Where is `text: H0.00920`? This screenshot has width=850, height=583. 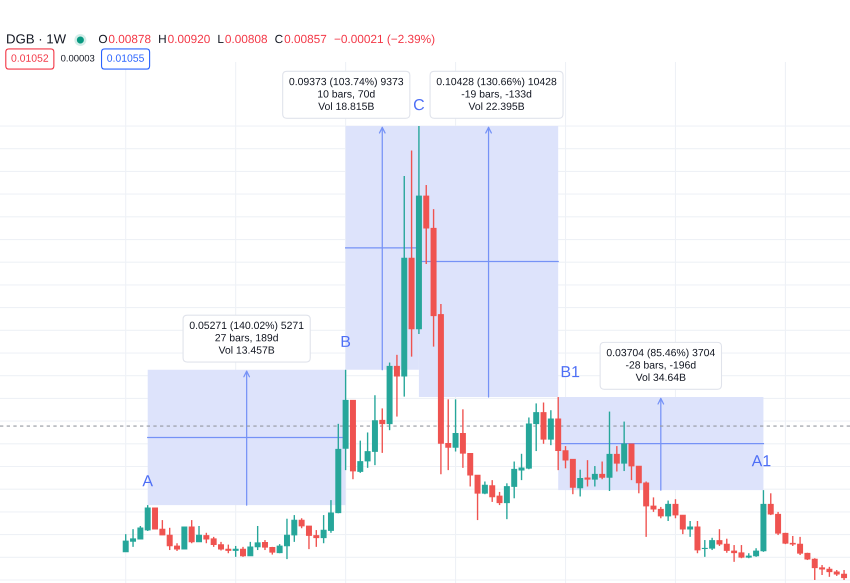
text: H0.00920 is located at coordinates (184, 39).